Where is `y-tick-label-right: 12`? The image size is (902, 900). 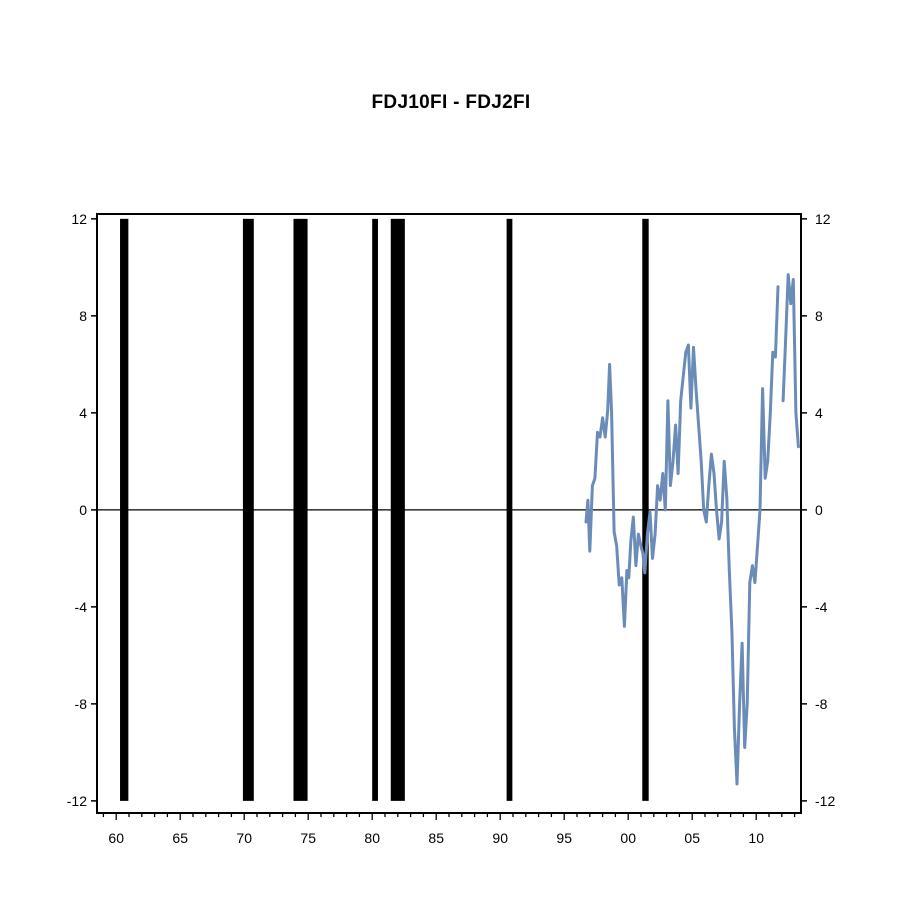
y-tick-label-right: 12 is located at coordinates (823, 219).